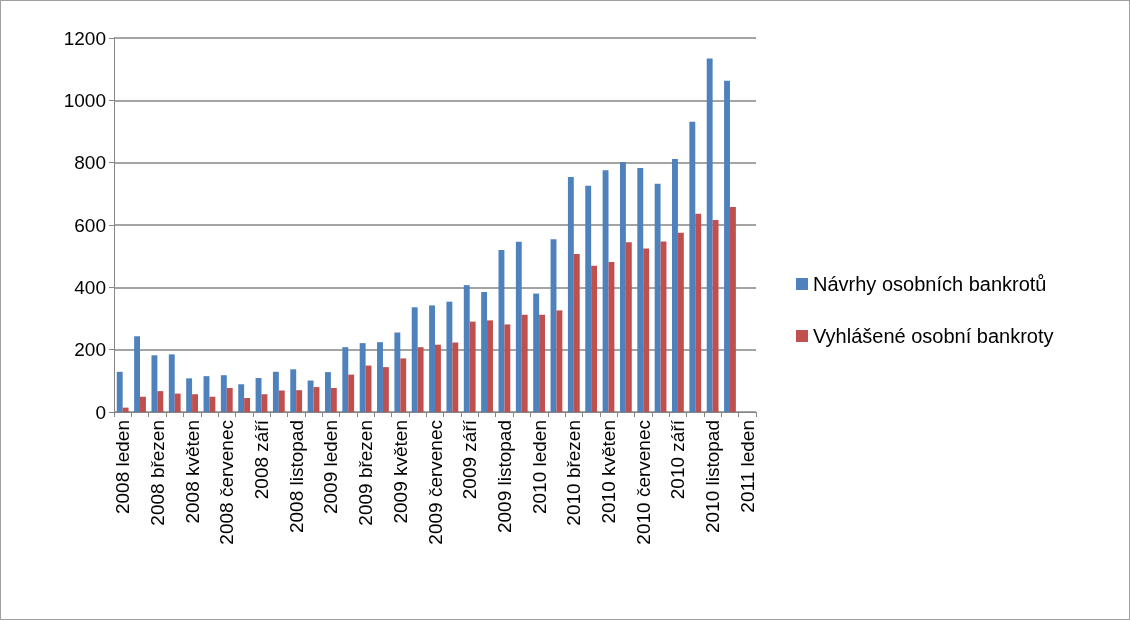  Describe the element at coordinates (227, 482) in the screenshot. I see `x-tick-label: 2008 červenec` at that location.